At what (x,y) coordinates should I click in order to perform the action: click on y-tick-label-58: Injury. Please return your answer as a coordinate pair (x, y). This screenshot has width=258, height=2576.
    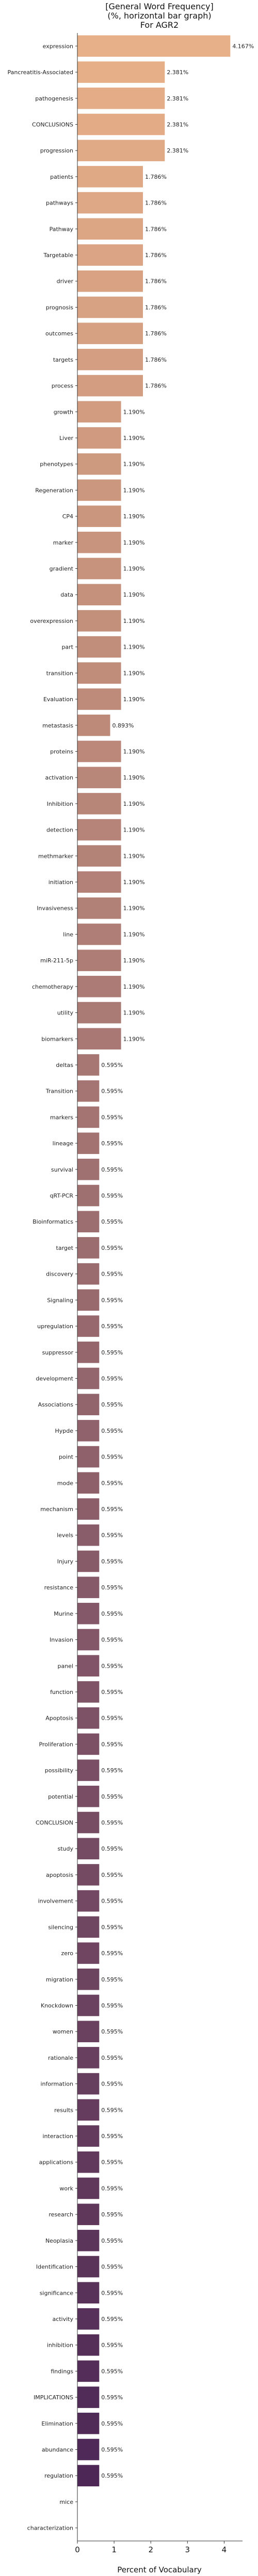
    Looking at the image, I should click on (65, 1561).